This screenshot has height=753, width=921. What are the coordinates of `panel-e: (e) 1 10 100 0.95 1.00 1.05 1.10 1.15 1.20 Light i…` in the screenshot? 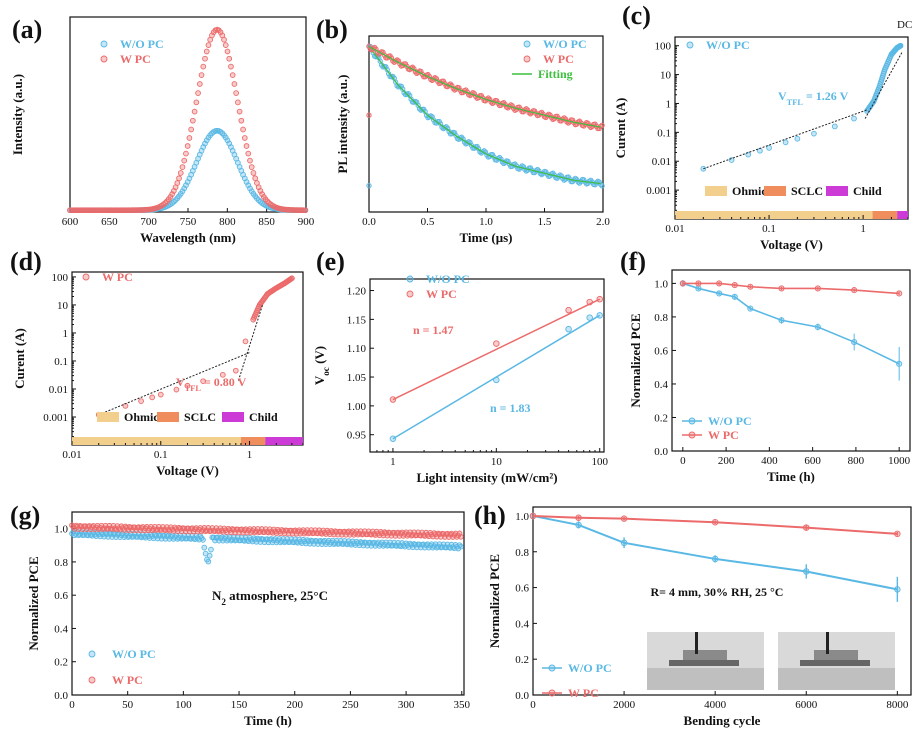 It's located at (460, 366).